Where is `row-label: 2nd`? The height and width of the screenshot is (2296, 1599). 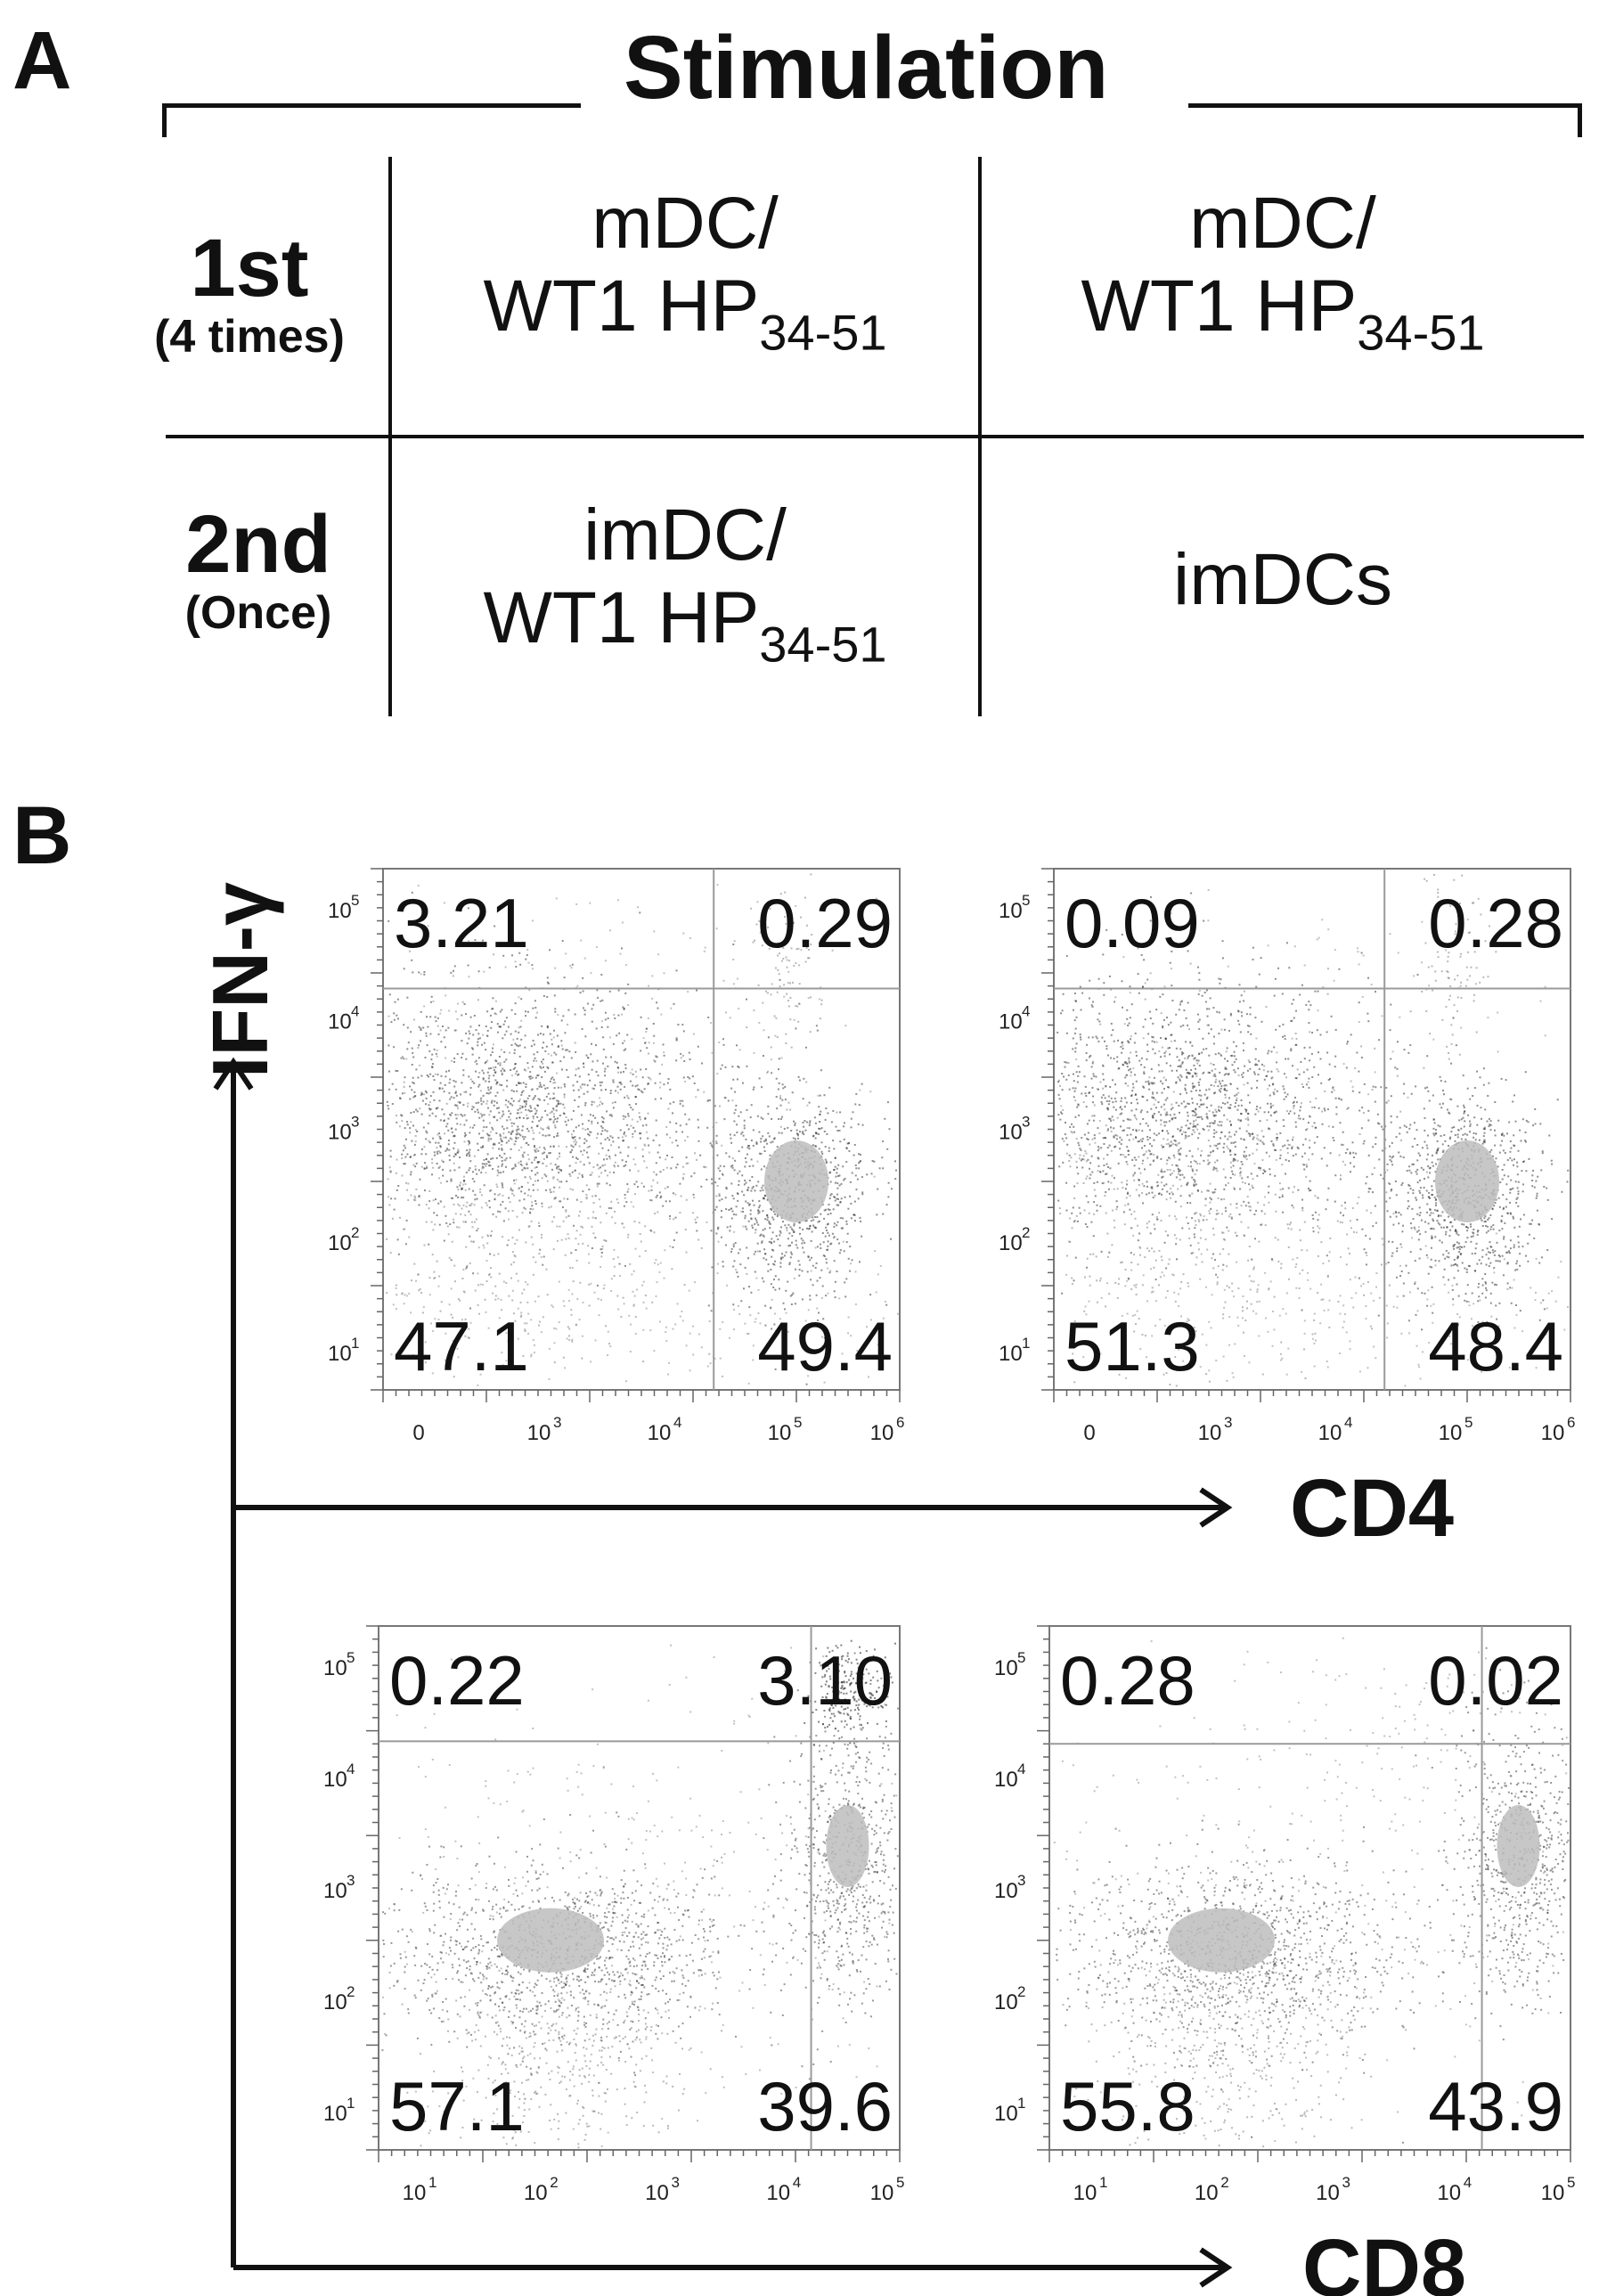 row-label: 2nd is located at coordinates (258, 544).